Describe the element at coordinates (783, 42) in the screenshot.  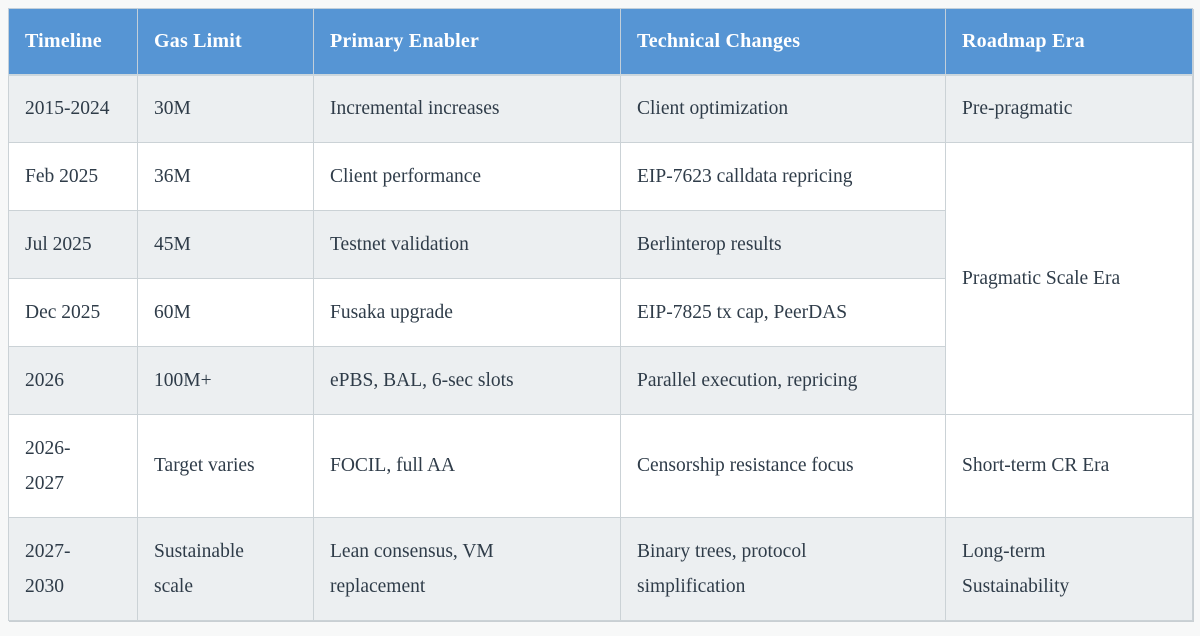
I see `column-header-technical-changes: Technical Changes` at that location.